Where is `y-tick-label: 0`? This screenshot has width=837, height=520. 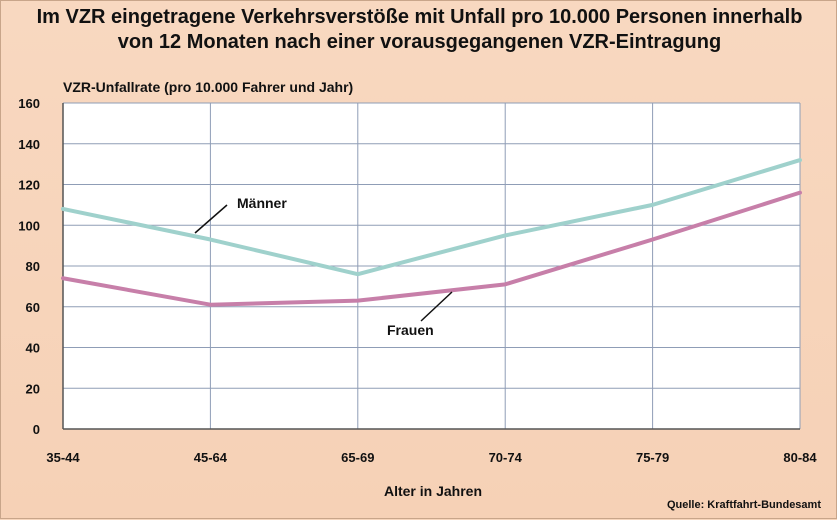
y-tick-label: 0 is located at coordinates (36, 429).